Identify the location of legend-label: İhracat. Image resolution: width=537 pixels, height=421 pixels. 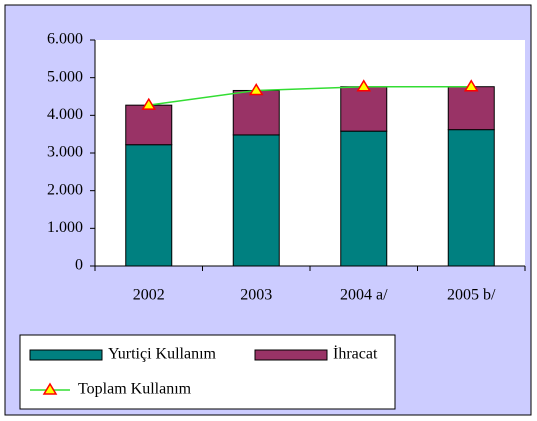
(355, 354).